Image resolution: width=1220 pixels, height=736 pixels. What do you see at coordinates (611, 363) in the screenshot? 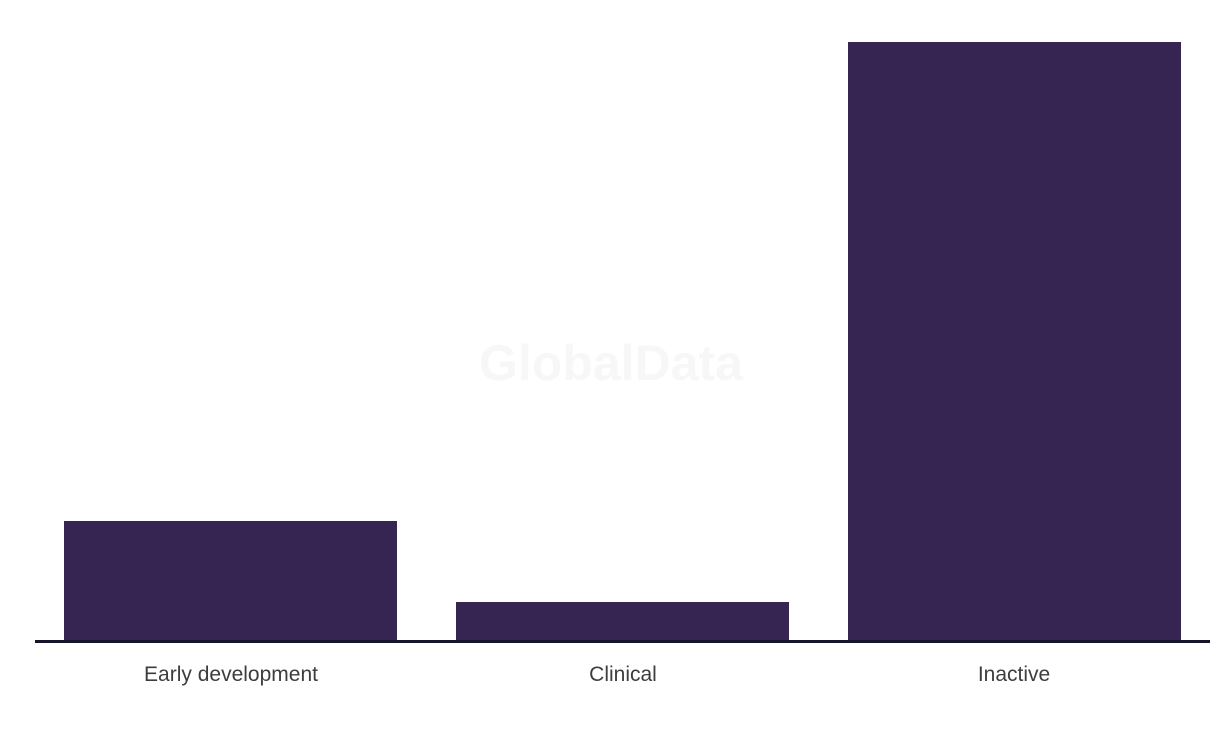
I see `globaldata-watermark: GlobalData` at bounding box center [611, 363].